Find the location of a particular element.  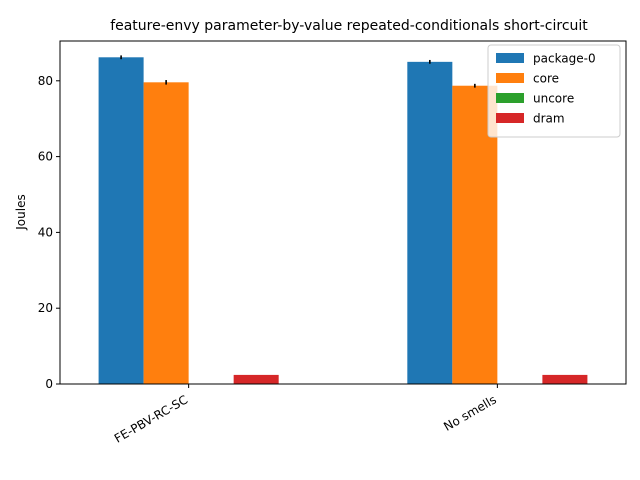

legend: package-0 core uncore dram is located at coordinates (554, 91).